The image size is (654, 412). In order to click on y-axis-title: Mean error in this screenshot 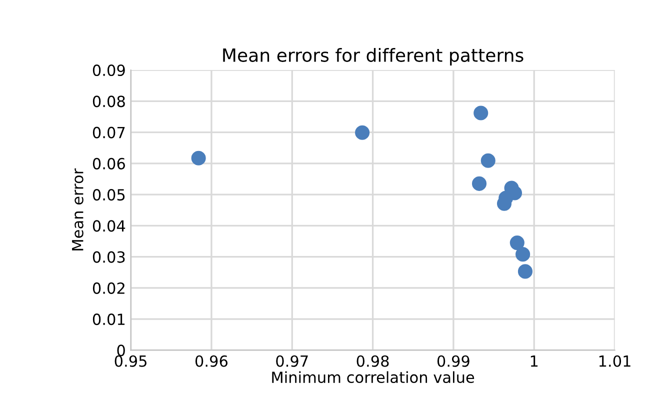, I will do `click(78, 209)`.